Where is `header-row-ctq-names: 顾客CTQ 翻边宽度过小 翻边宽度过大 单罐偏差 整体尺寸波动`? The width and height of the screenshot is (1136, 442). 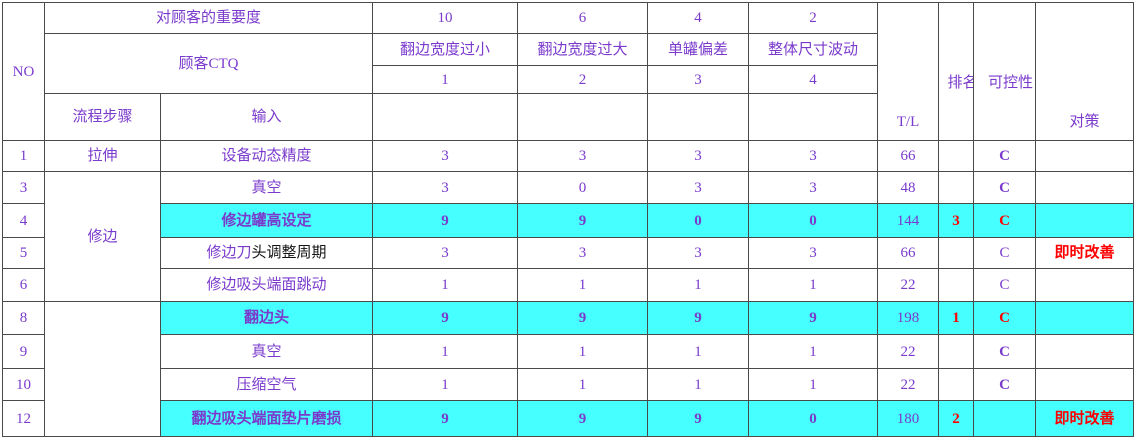 header-row-ctq-names: 顾客CTQ 翻边宽度过小 翻边宽度过大 单罐偏差 整体尺寸波动 is located at coordinates (568, 63).